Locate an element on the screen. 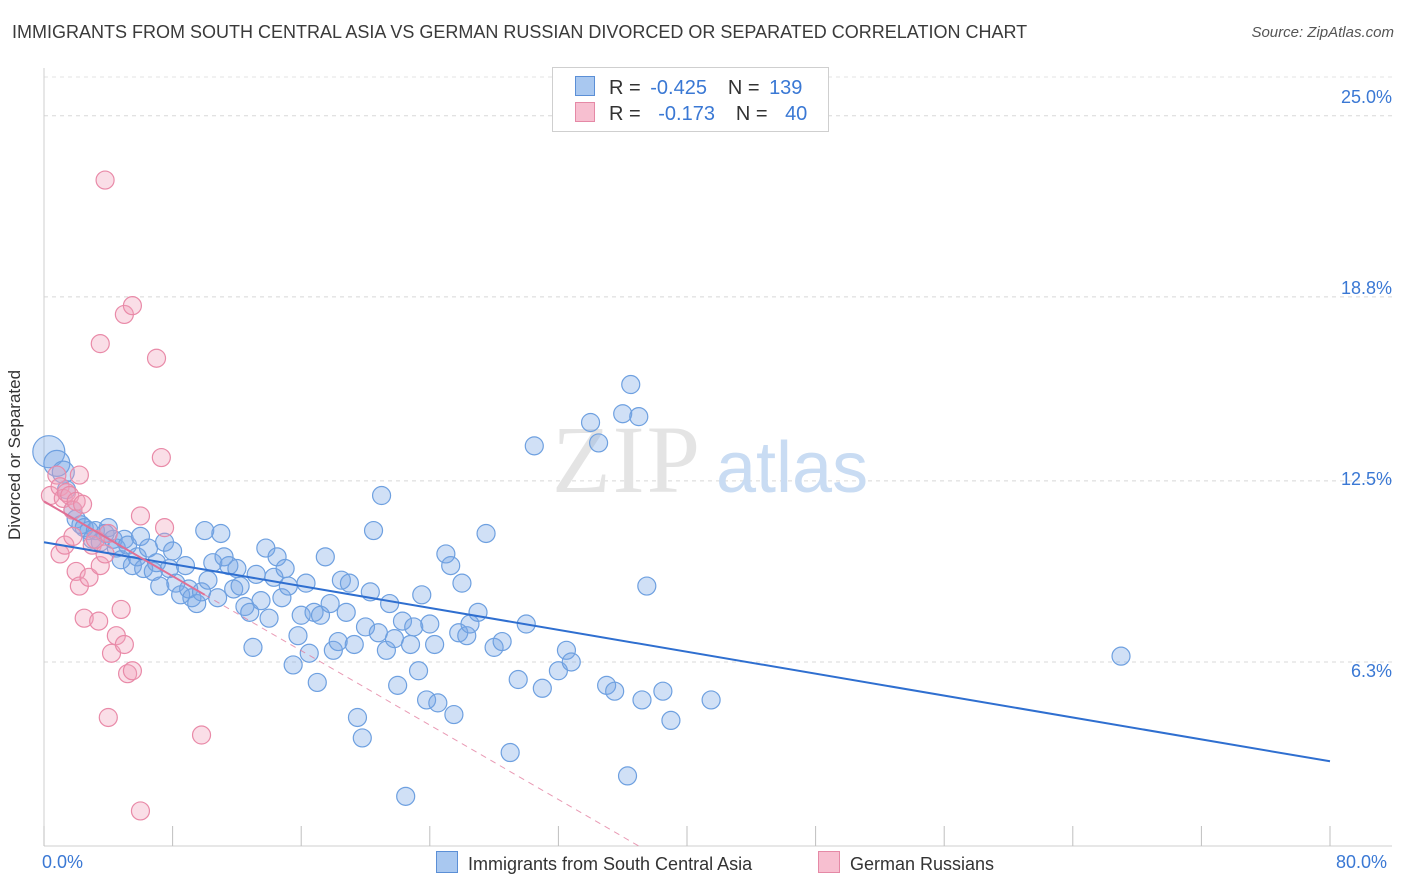  y-tick-label: 6.3% is located at coordinates (1371, 671).